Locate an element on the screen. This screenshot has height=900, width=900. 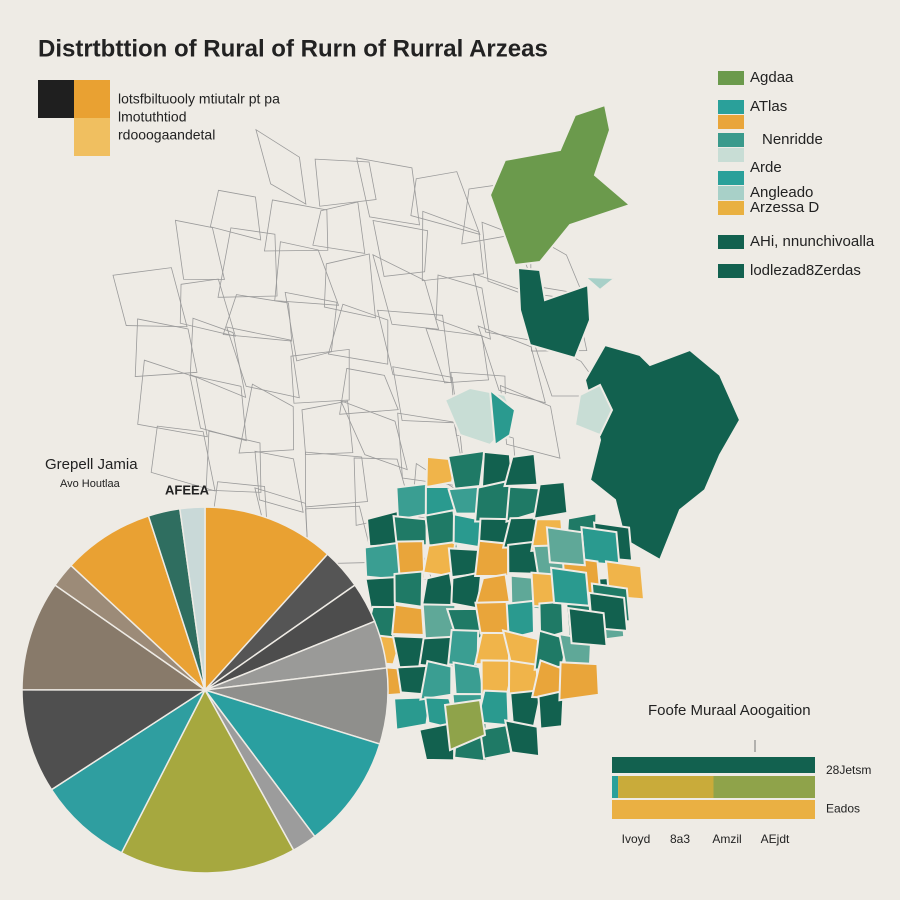
bar-axis-label: Amzil is located at coordinates (726, 839).